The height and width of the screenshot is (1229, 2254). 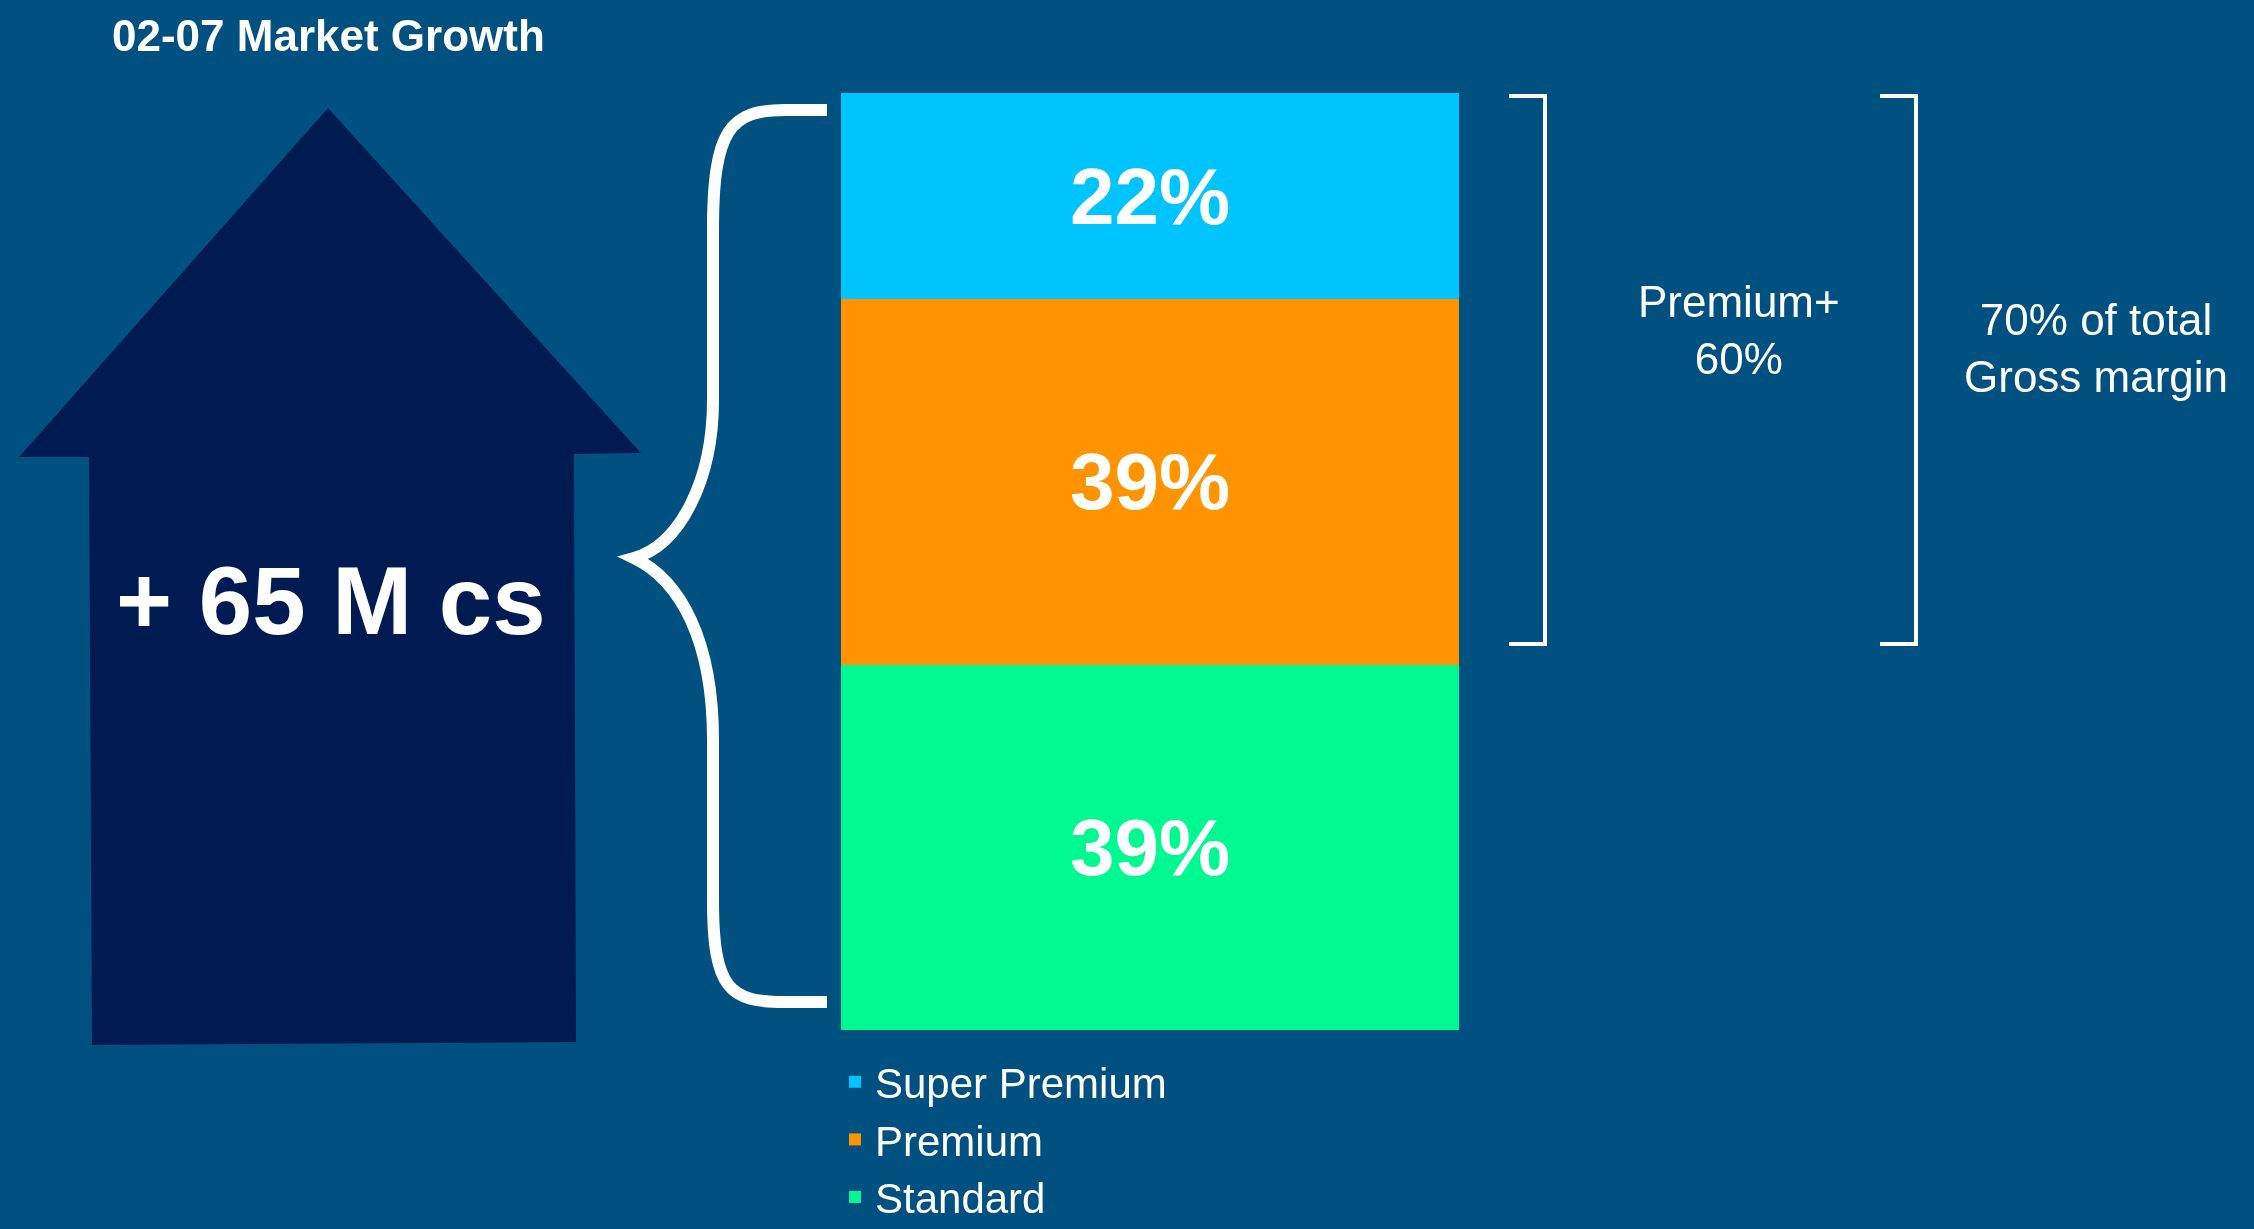 What do you see at coordinates (2096, 348) in the screenshot?
I see `text: 70% of total Gross margin` at bounding box center [2096, 348].